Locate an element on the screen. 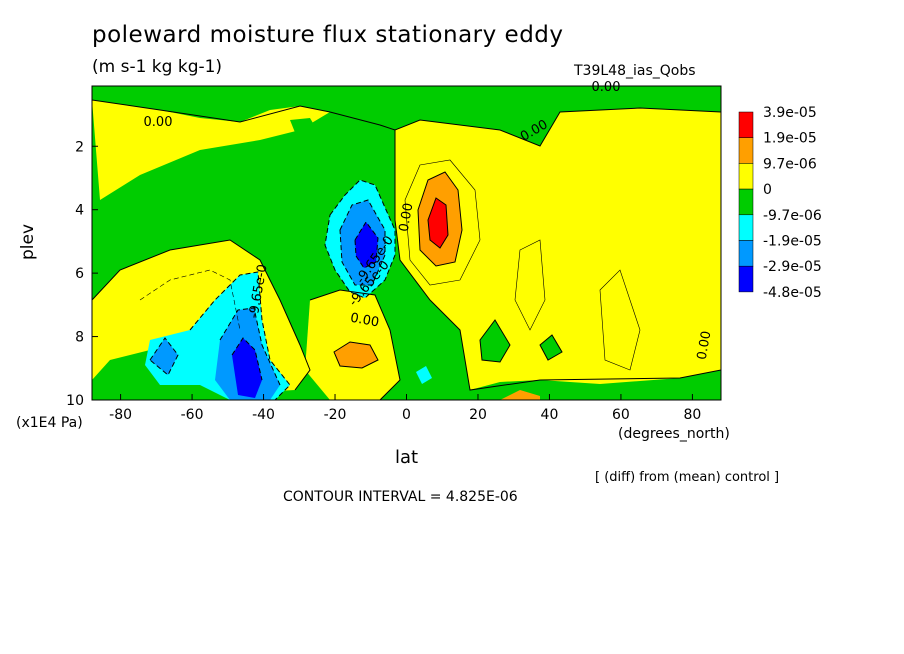  x-axis-units: (degrees_north) is located at coordinates (674, 434).